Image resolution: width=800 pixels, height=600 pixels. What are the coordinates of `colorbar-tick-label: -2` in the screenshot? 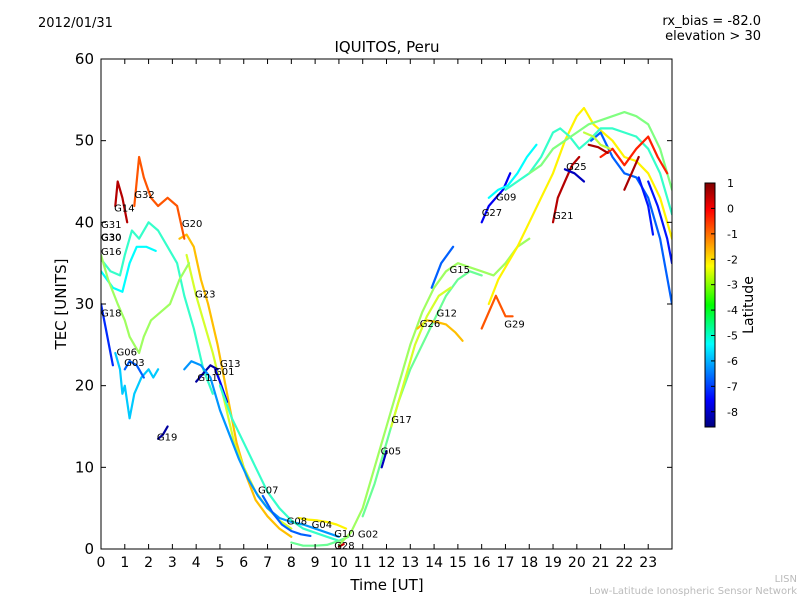 It's located at (732, 259).